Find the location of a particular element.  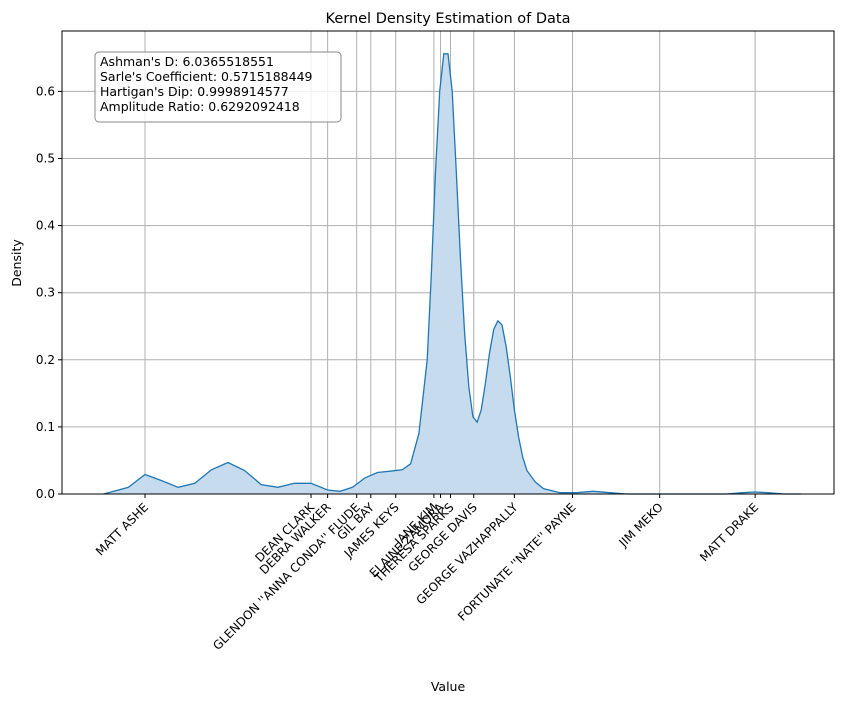

stats-box-frame is located at coordinates (218, 87).